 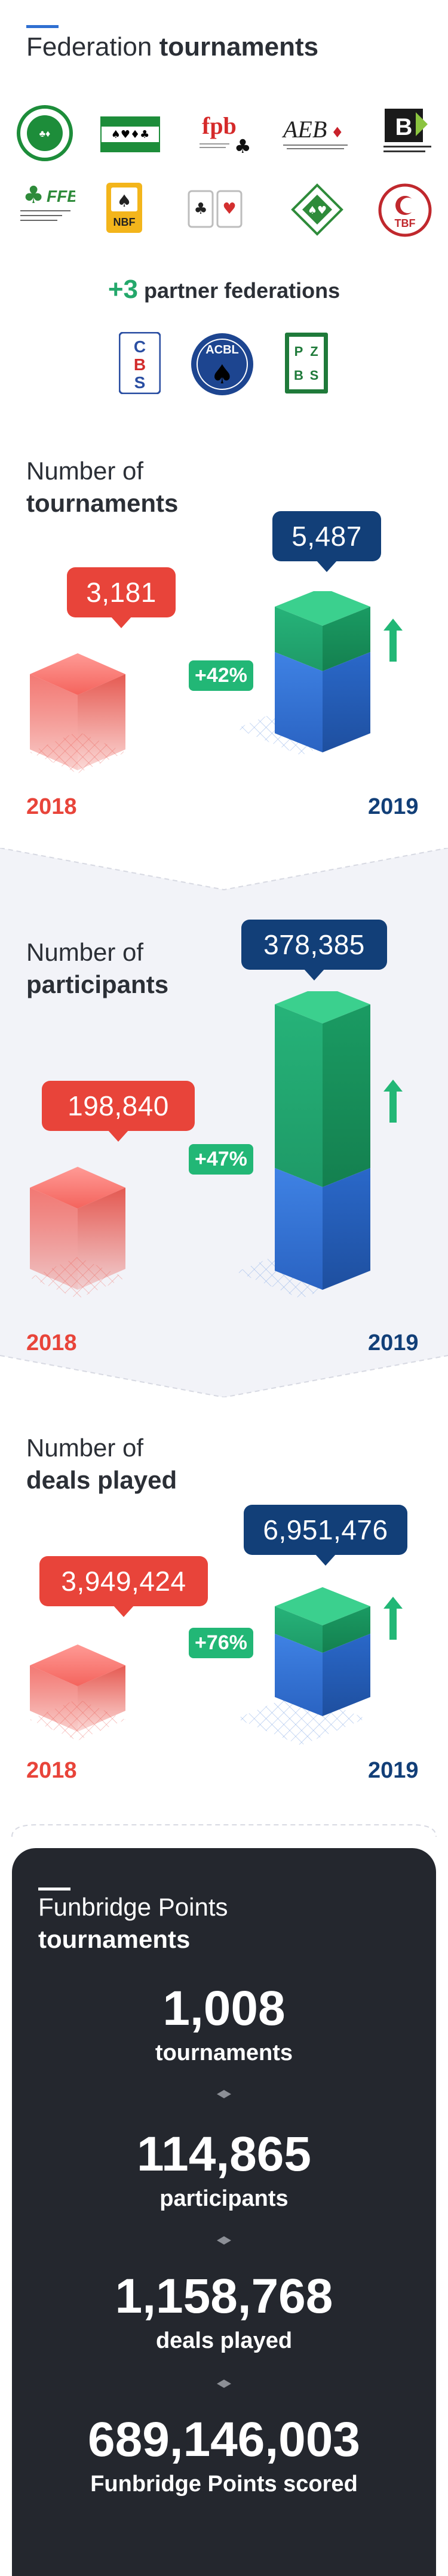 What do you see at coordinates (122, 597) in the screenshot?
I see `value-2018-bubble: 3,181` at bounding box center [122, 597].